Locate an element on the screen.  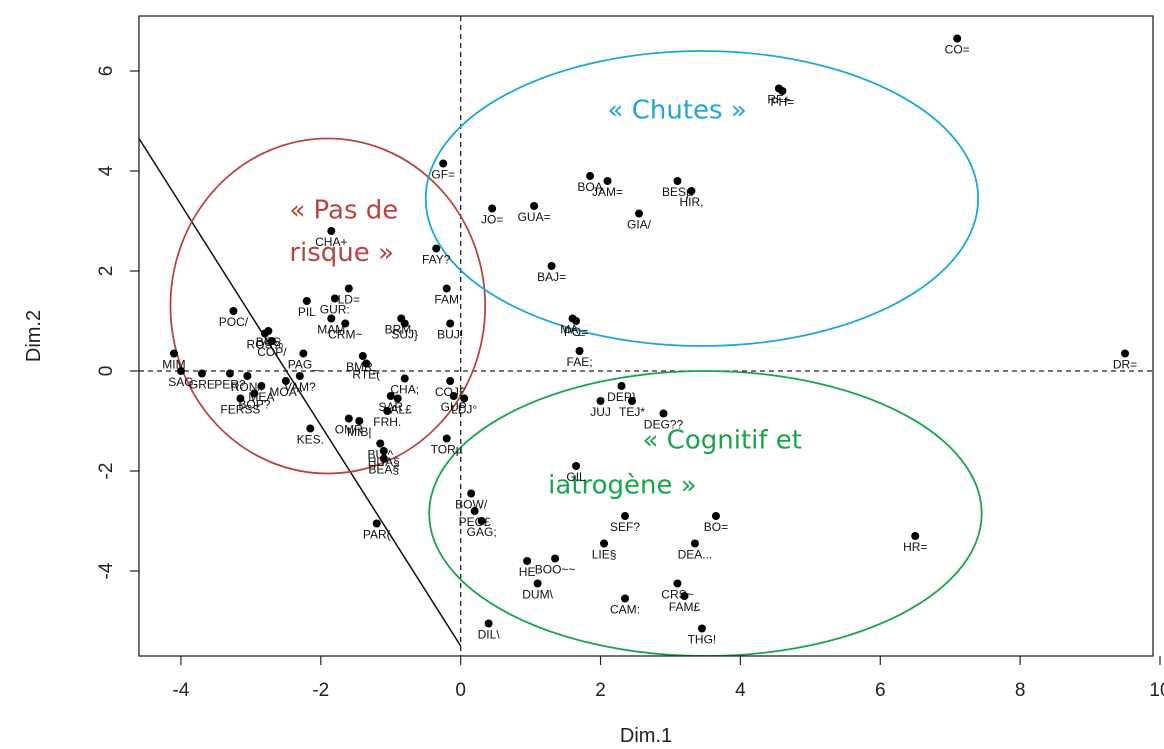
point-label: DIL\ is located at coordinates (489, 635).